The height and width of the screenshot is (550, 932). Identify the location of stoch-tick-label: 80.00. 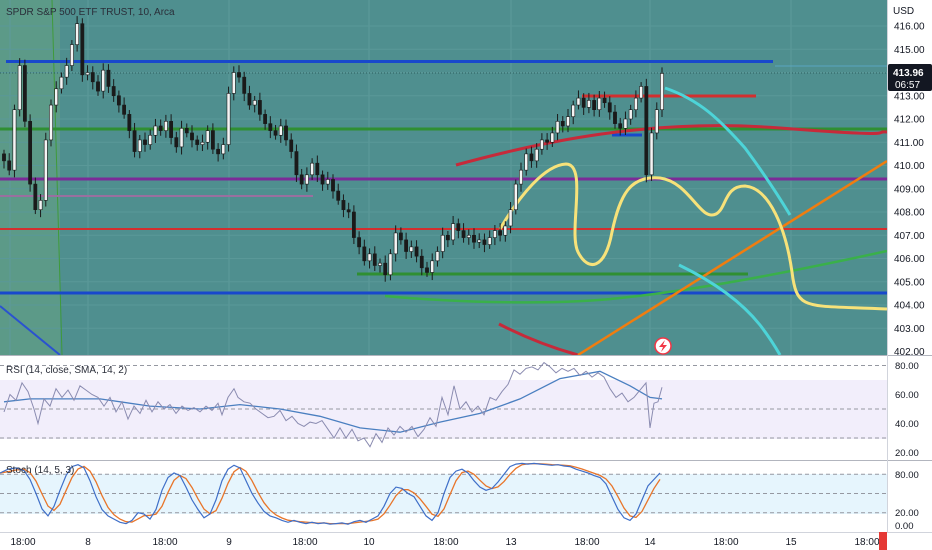
(907, 475).